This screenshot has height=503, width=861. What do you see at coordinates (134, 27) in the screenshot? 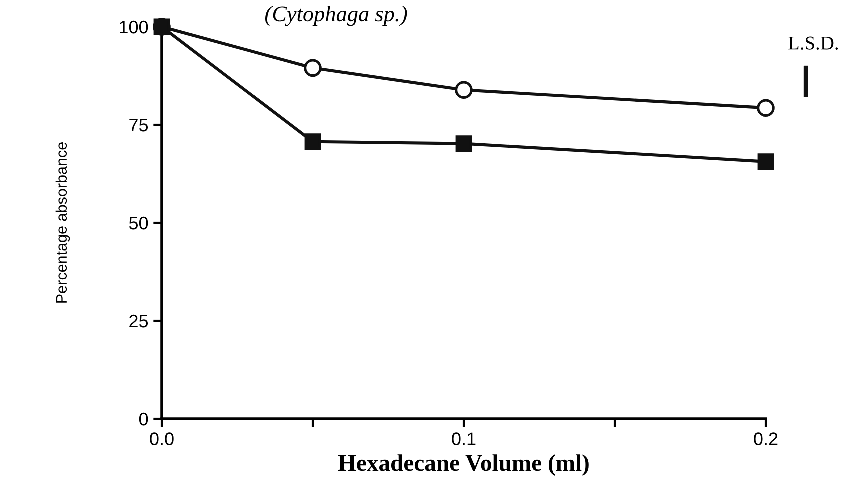
I see `y-tick-label: 100` at bounding box center [134, 27].